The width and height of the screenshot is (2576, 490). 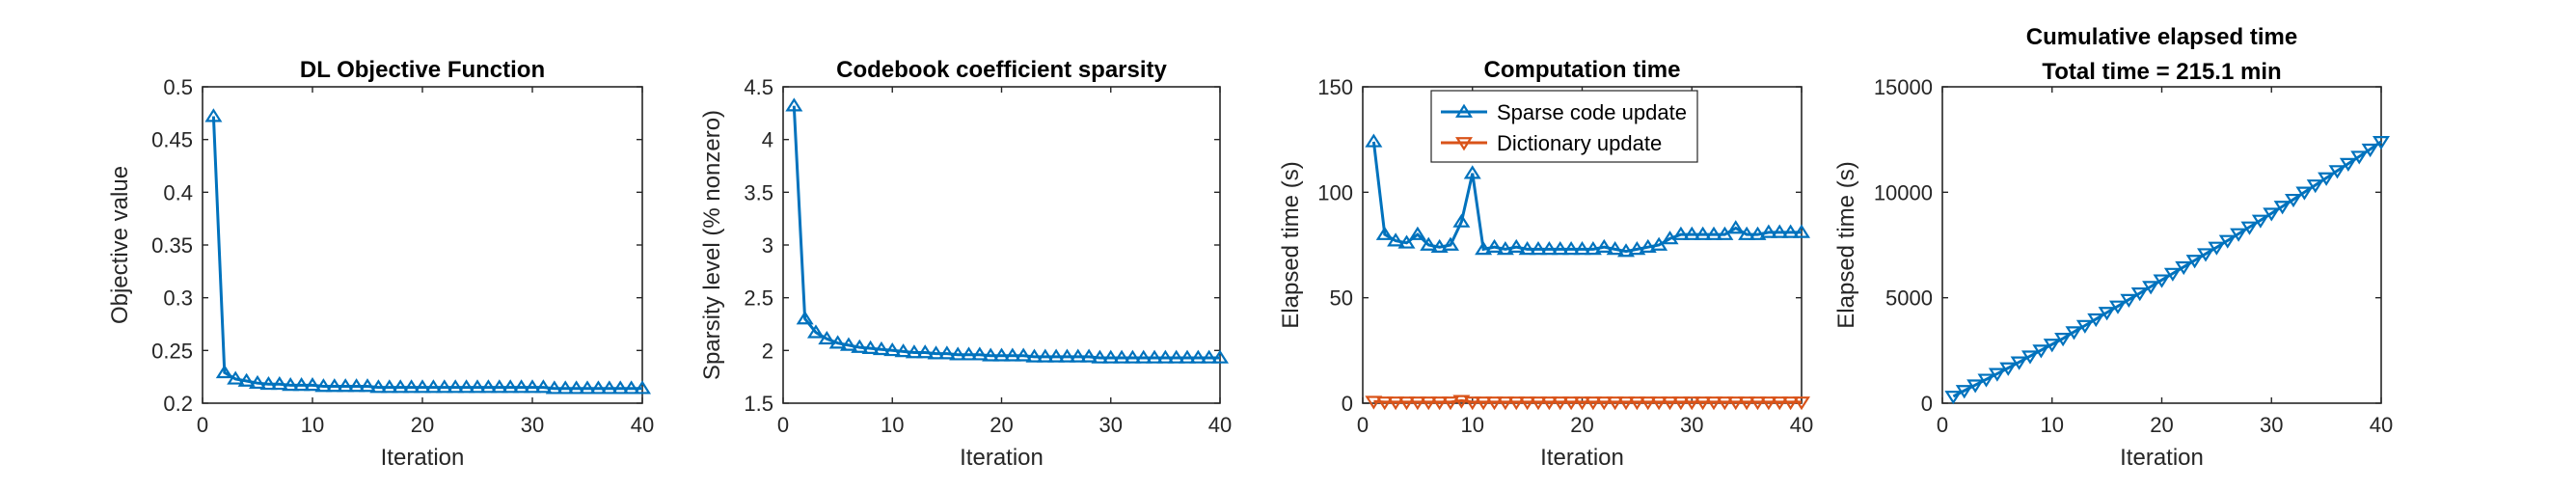 I want to click on y-tick-label: 2, so click(x=767, y=351).